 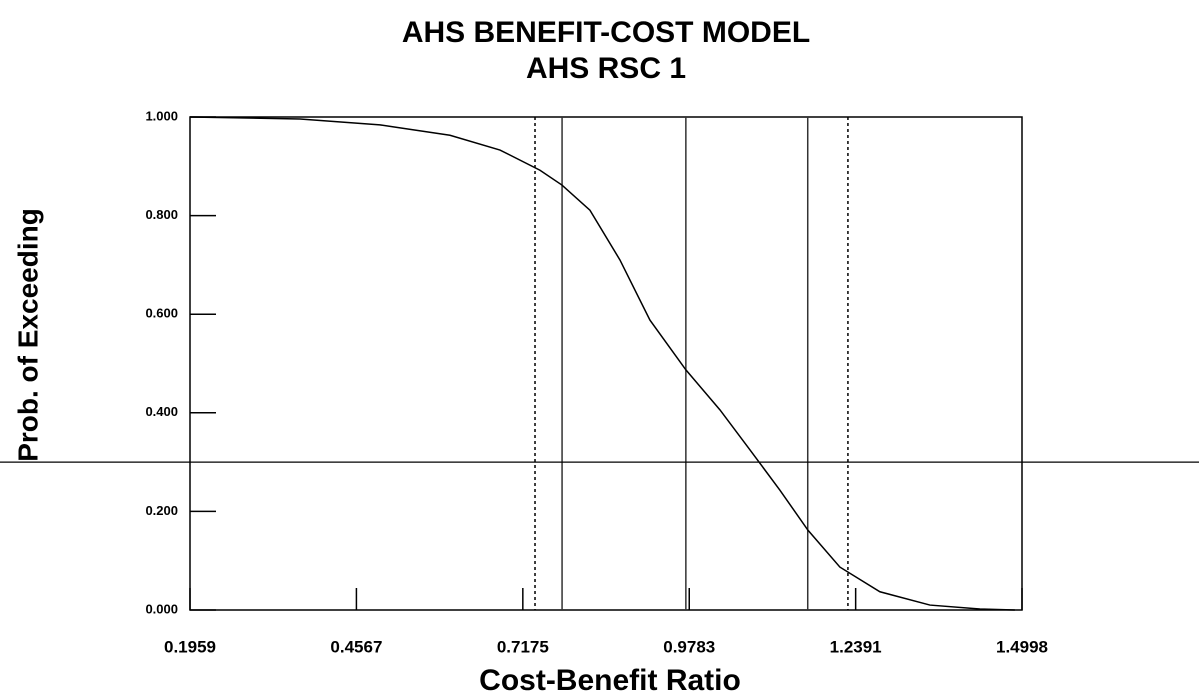 I want to click on x-tick-label: 1.2391, so click(x=856, y=646).